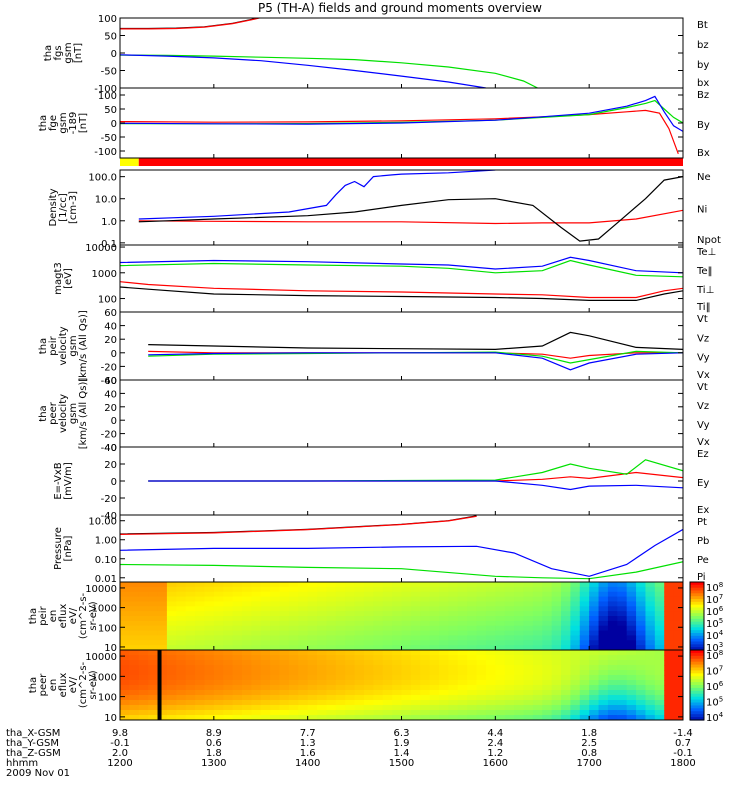  What do you see at coordinates (714, 655) in the screenshot?
I see `panel-peer_spec-colorbar-label: 10⁸` at bounding box center [714, 655].